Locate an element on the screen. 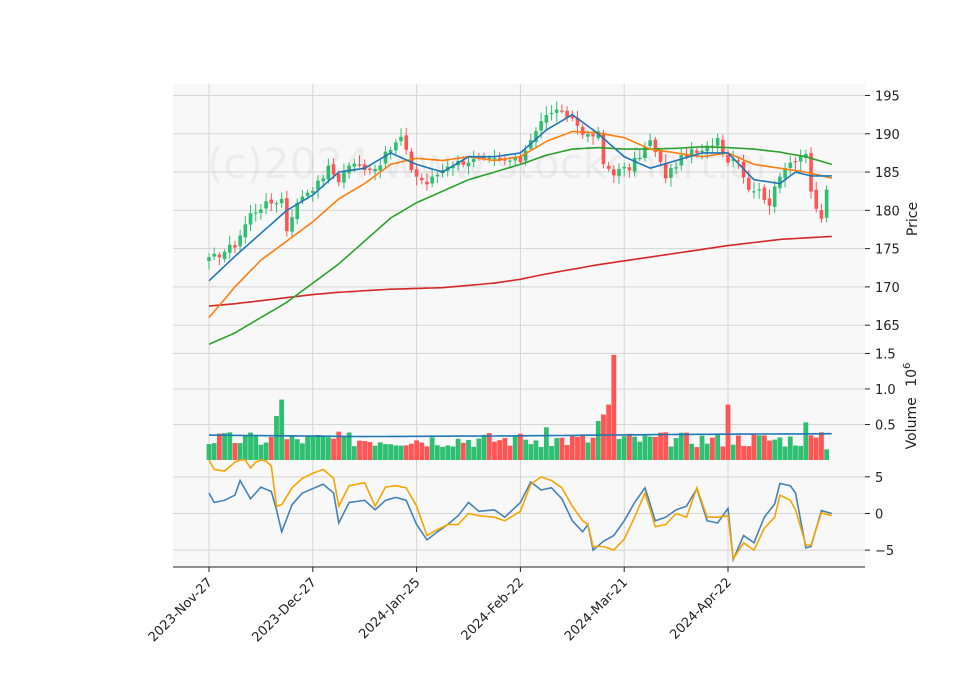 The image size is (960, 690). volume-ma-line is located at coordinates (520, 435).